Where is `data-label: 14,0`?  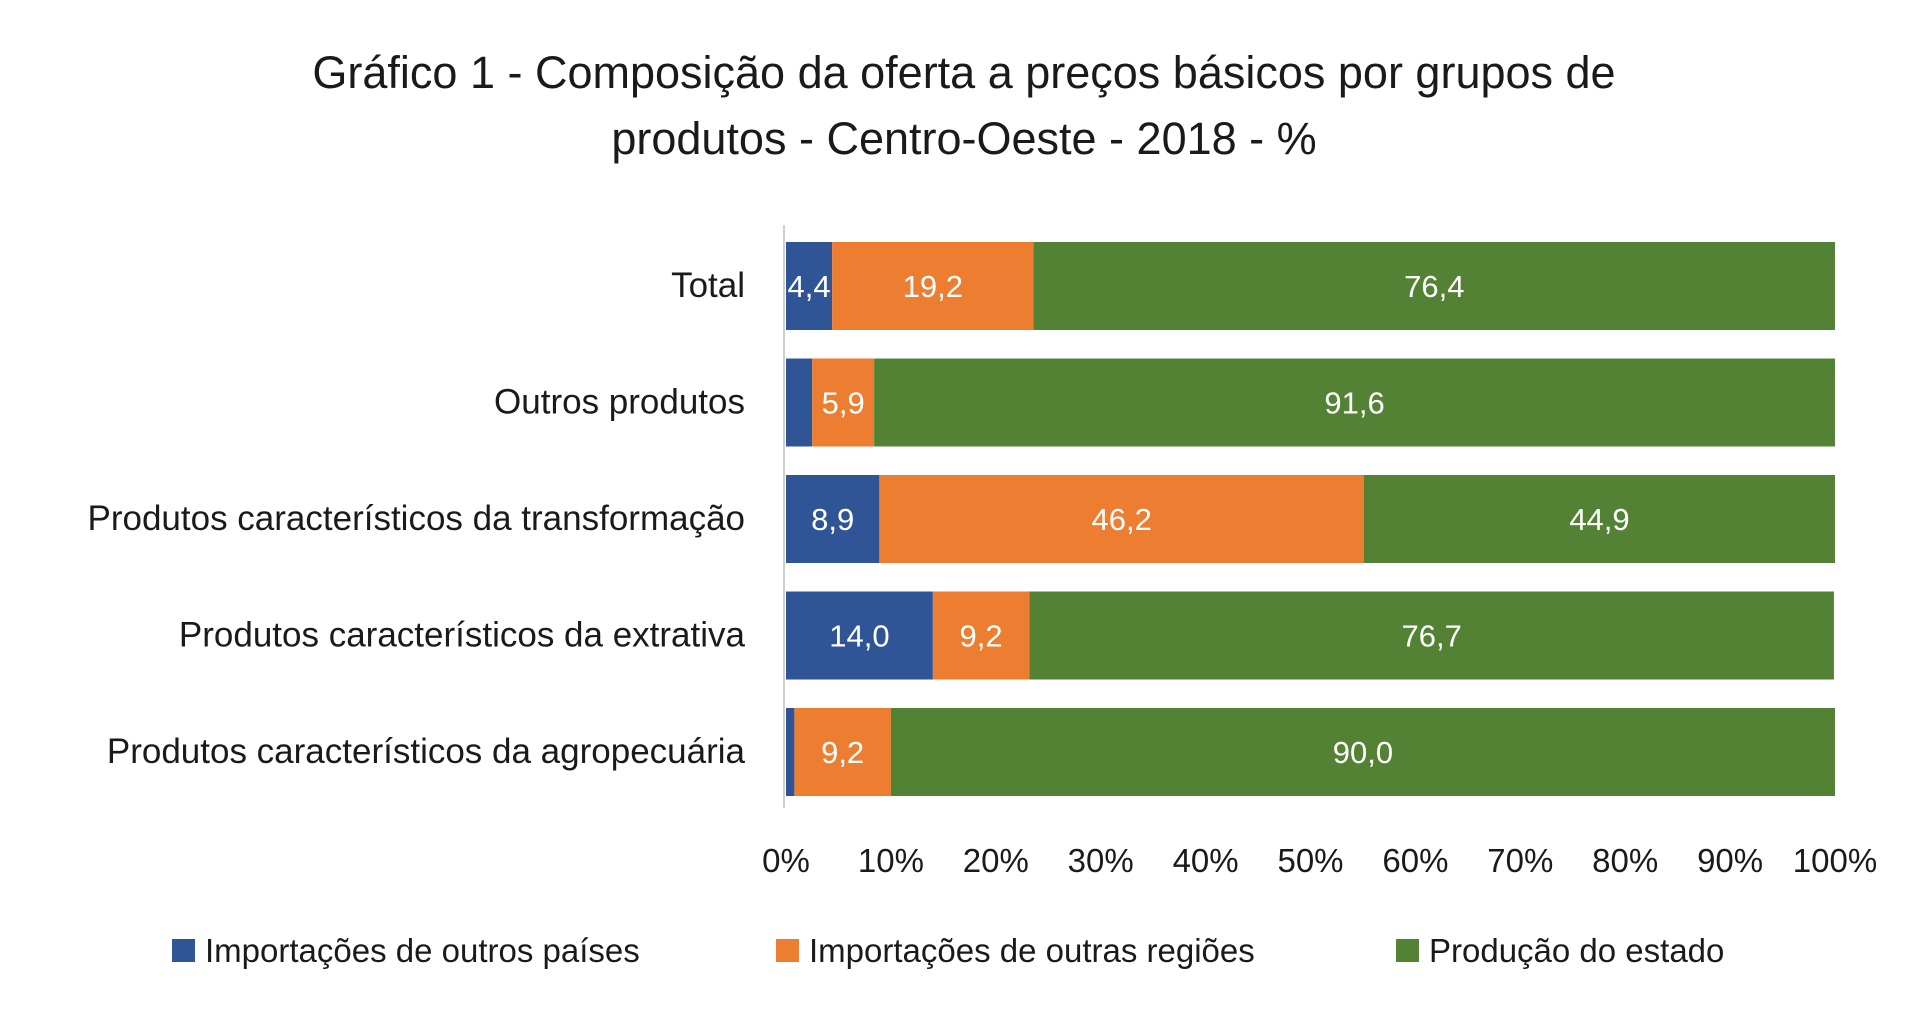 data-label: 14,0 is located at coordinates (859, 636).